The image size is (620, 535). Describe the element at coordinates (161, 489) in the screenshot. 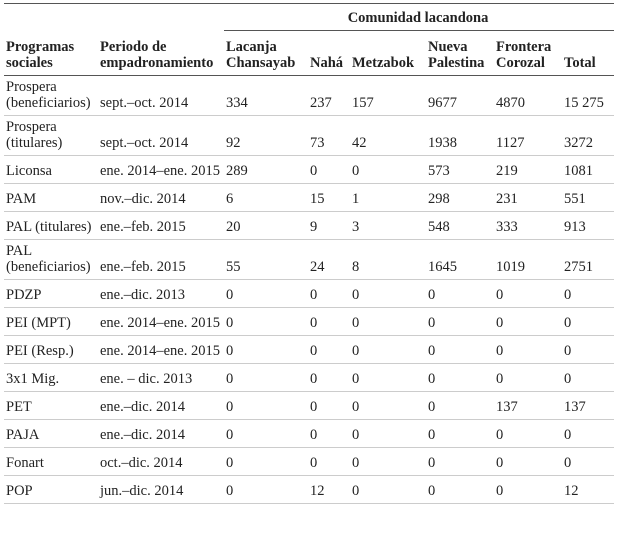

I see `period-cell: jun.–dic. 2014` at that location.